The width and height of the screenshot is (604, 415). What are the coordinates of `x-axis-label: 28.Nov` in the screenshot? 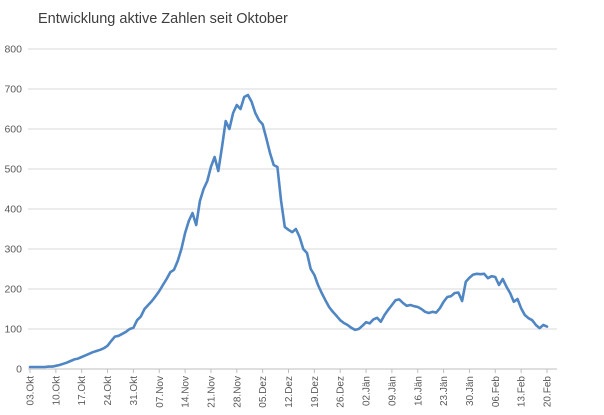 It's located at (237, 392).